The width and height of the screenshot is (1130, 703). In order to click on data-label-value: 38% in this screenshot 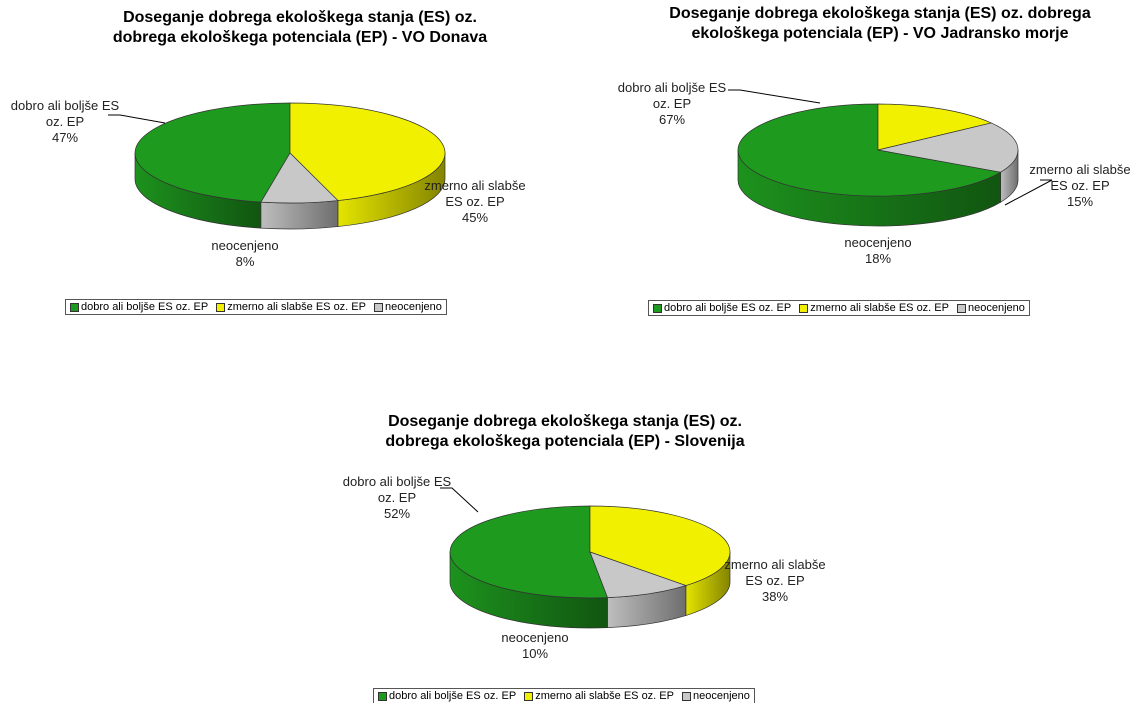, I will do `click(775, 596)`.